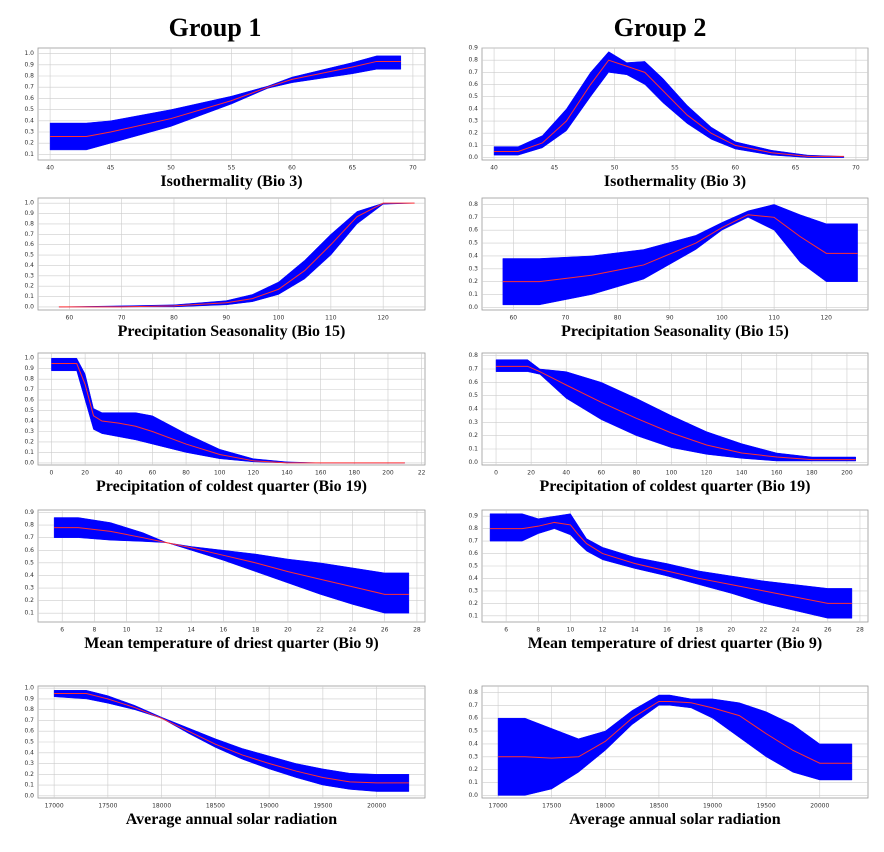 The height and width of the screenshot is (852, 884). I want to click on x-tick-label: 90, so click(670, 318).